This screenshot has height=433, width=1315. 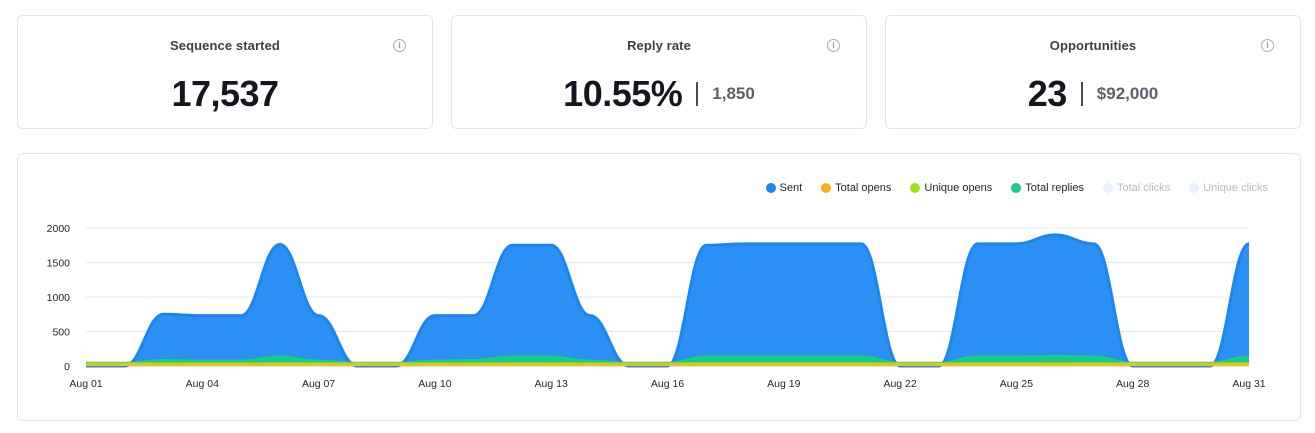 What do you see at coordinates (225, 72) in the screenshot?
I see `sequence-started-card: Sequence started i 17,537` at bounding box center [225, 72].